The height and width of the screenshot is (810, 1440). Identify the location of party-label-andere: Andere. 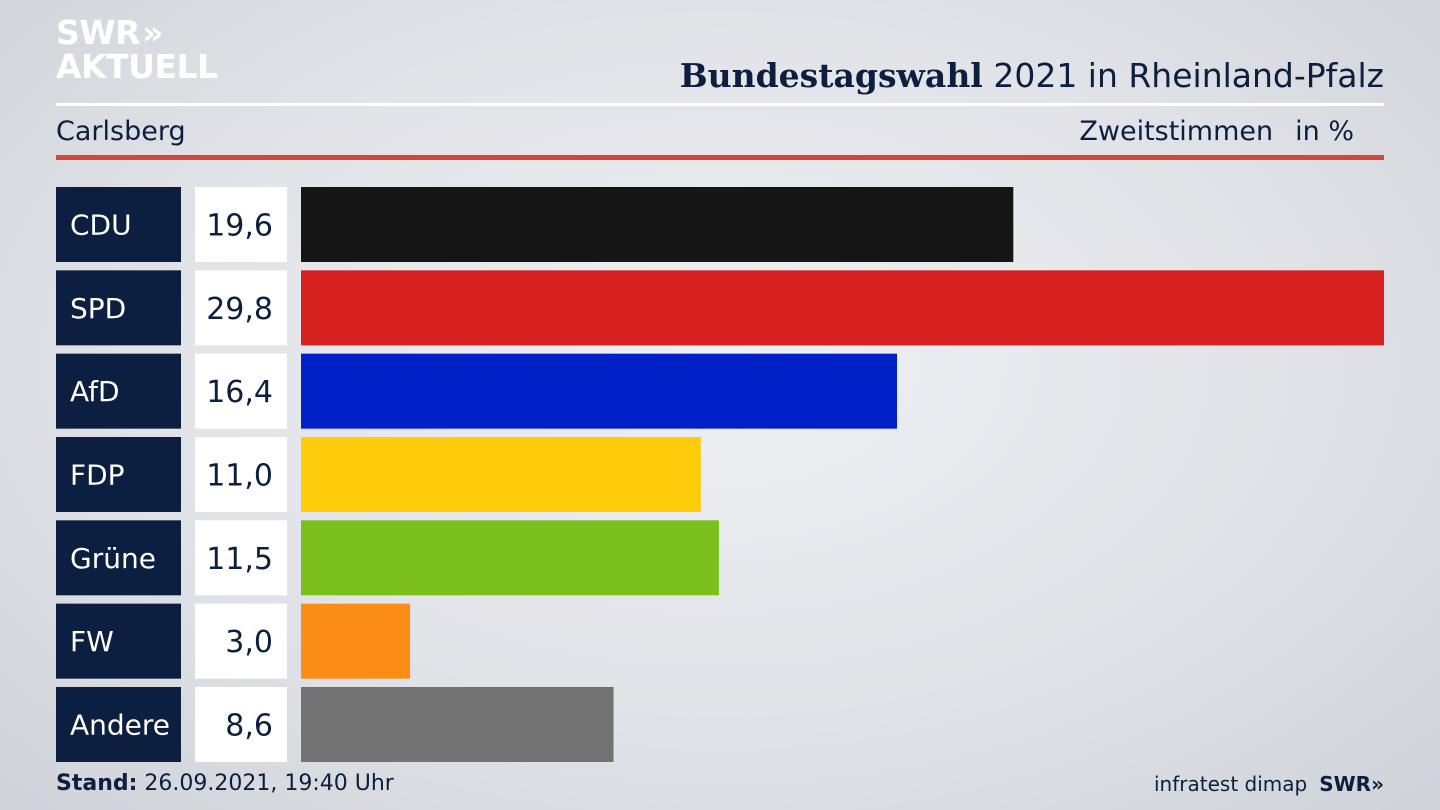
(120, 724).